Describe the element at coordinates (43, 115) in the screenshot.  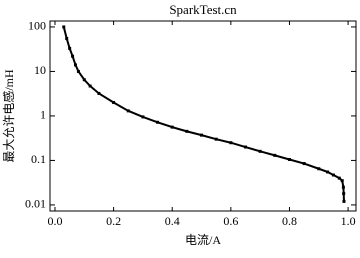
I see `y-tick-label: 1` at that location.